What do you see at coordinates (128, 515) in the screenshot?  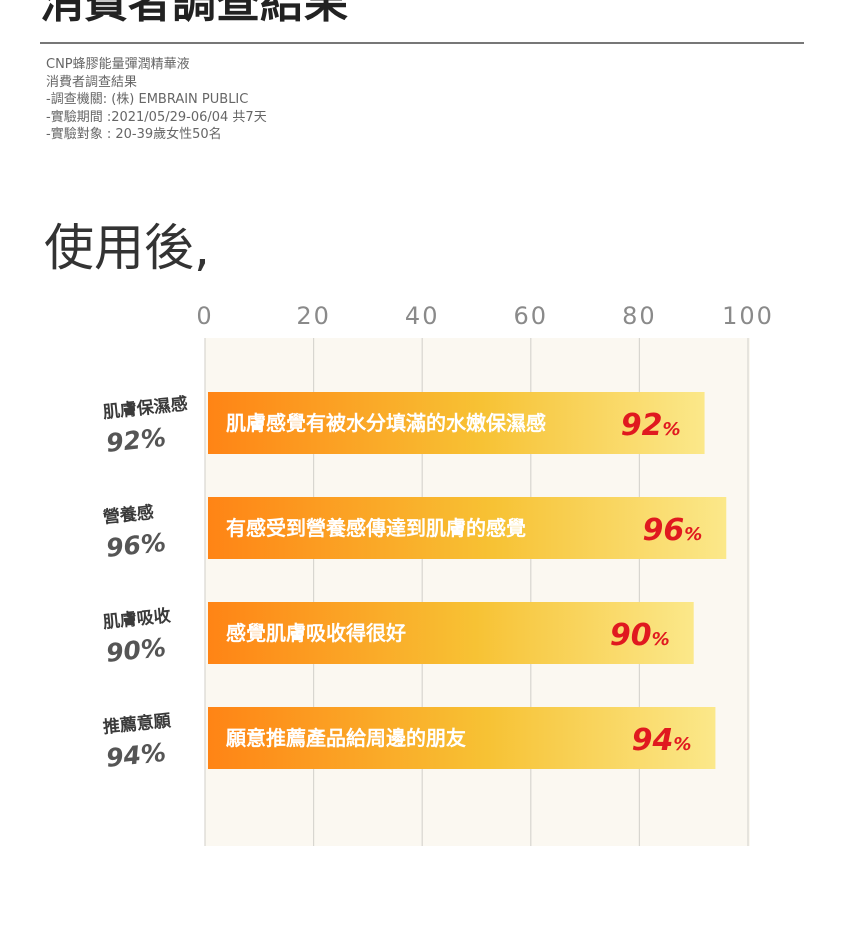 I see `category-name: 營養感` at bounding box center [128, 515].